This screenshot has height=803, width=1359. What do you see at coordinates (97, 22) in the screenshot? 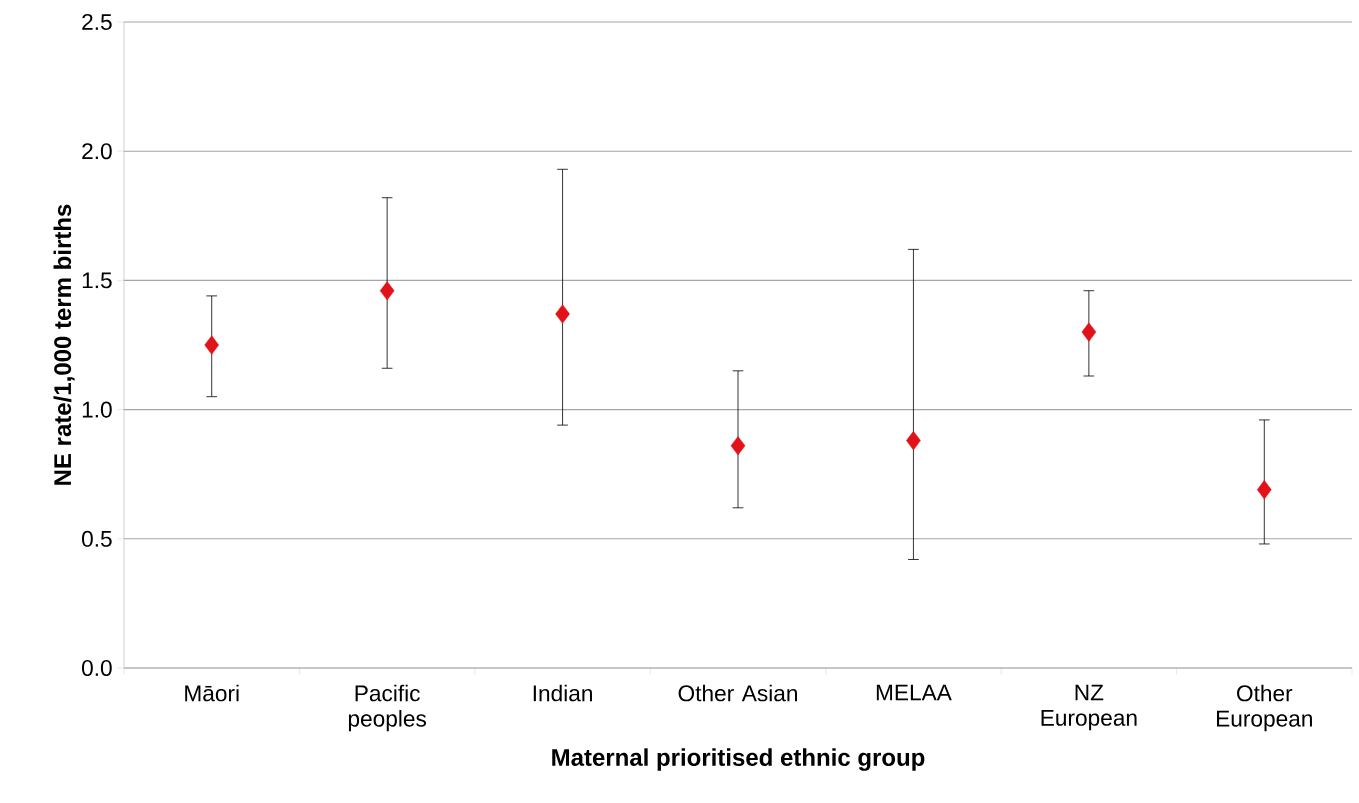
I see `y-tick-label: 2.5` at bounding box center [97, 22].